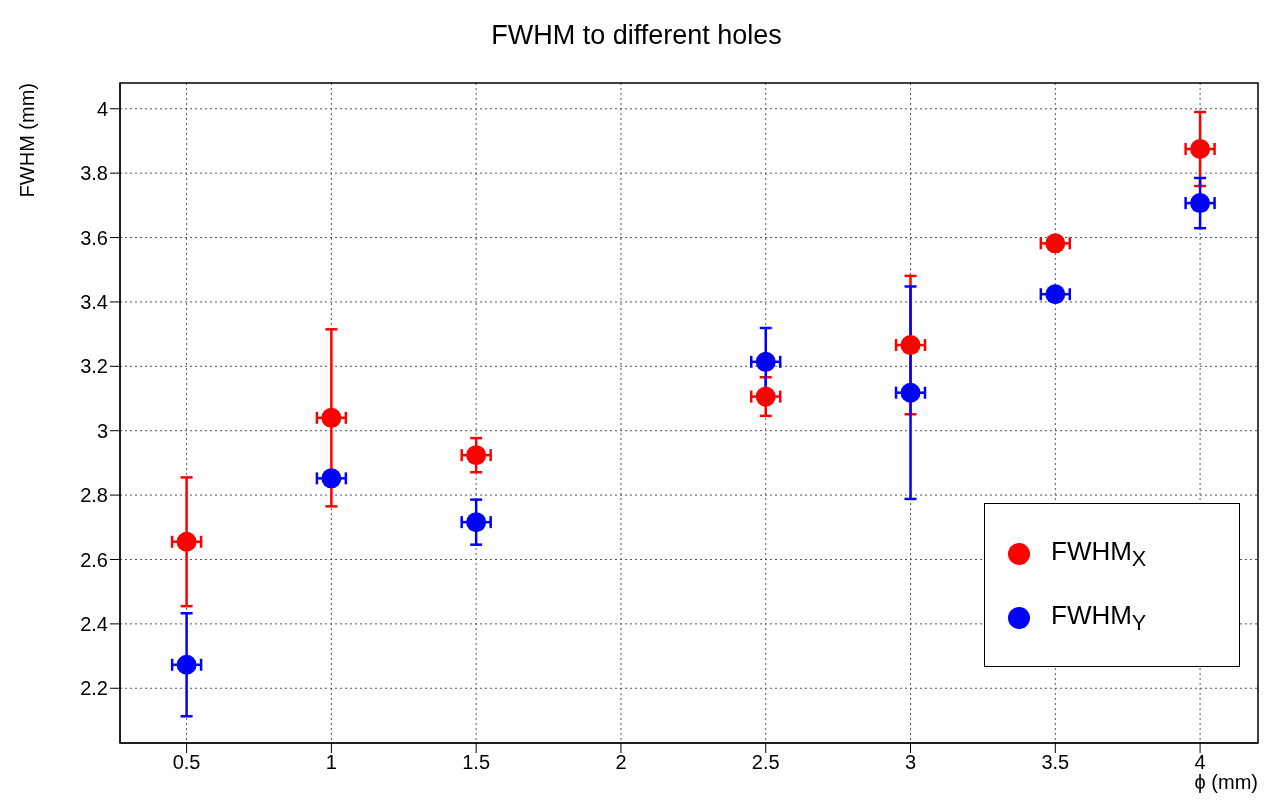 Image resolution: width=1273 pixels, height=803 pixels. What do you see at coordinates (27, 140) in the screenshot?
I see `y-axis-title: FWHM (mm)` at bounding box center [27, 140].